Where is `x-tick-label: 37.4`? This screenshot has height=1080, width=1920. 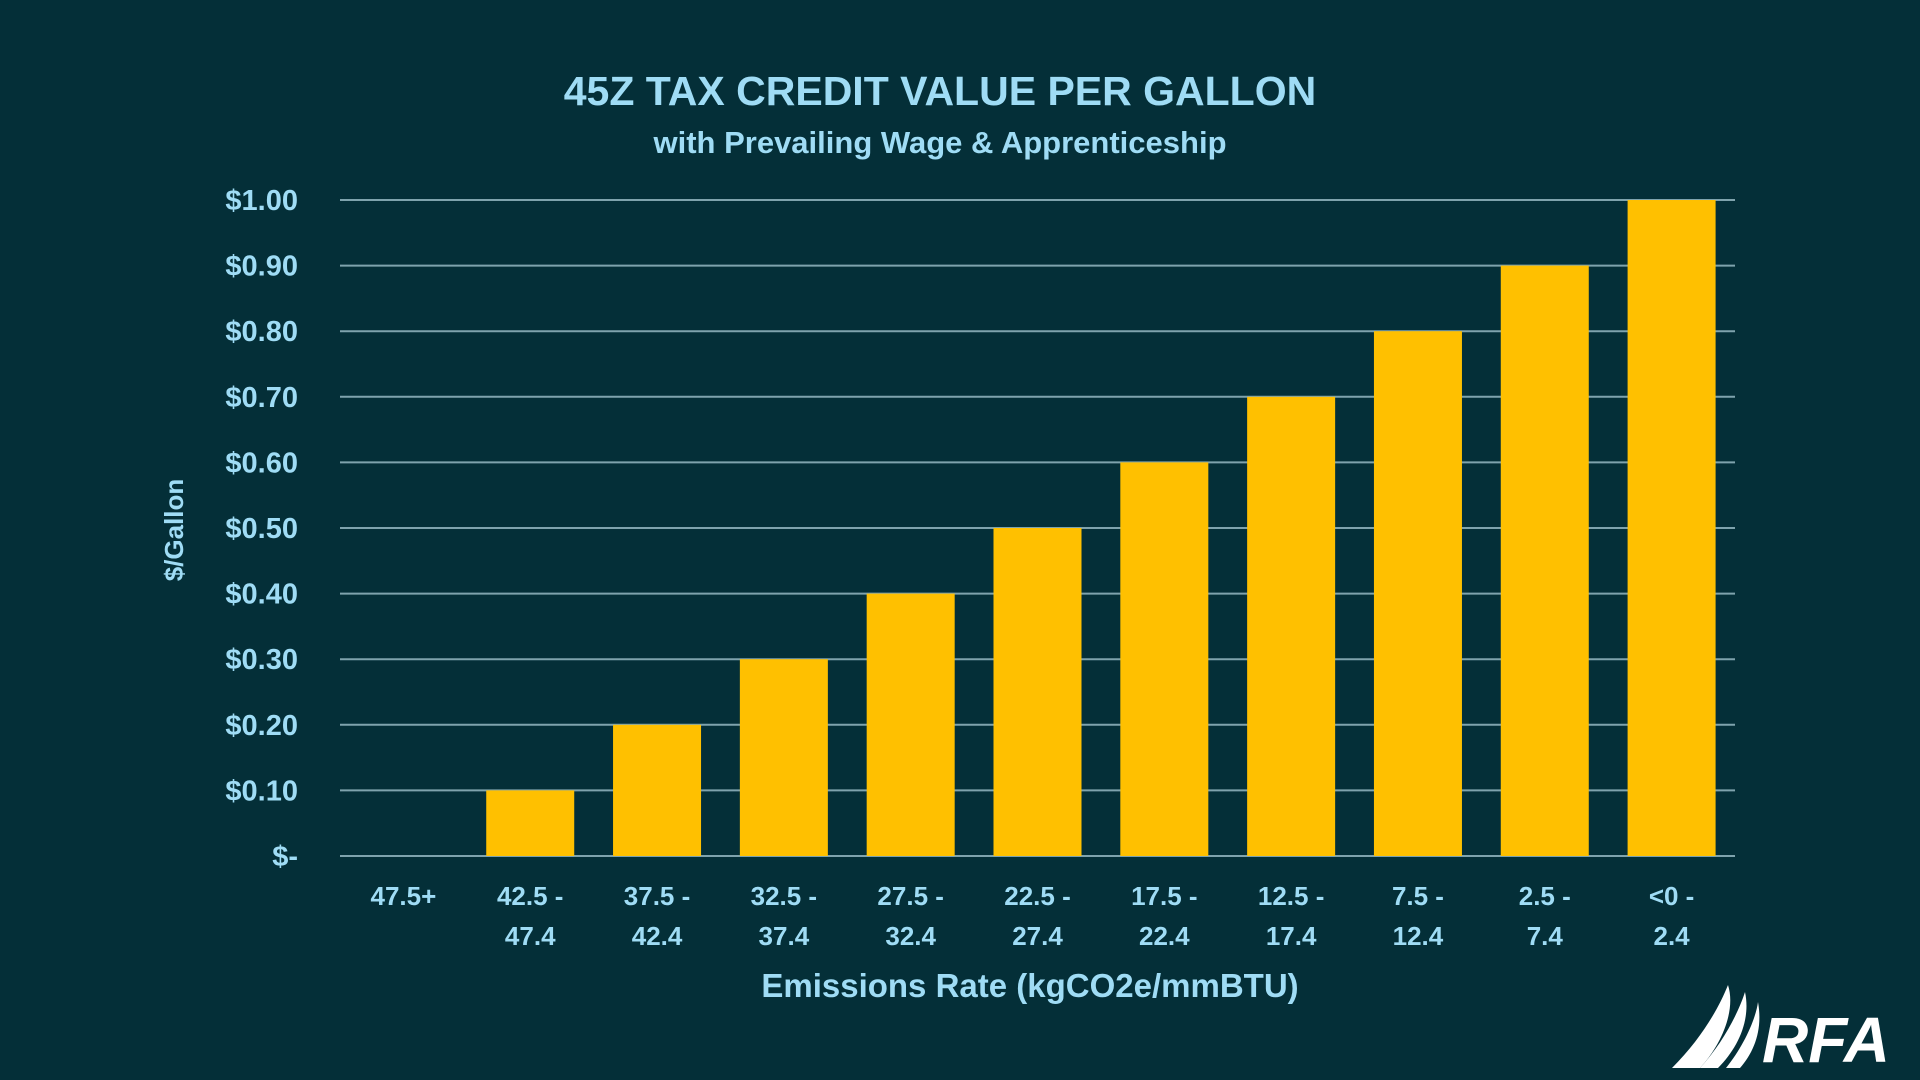 x-tick-label: 37.4 is located at coordinates (784, 936).